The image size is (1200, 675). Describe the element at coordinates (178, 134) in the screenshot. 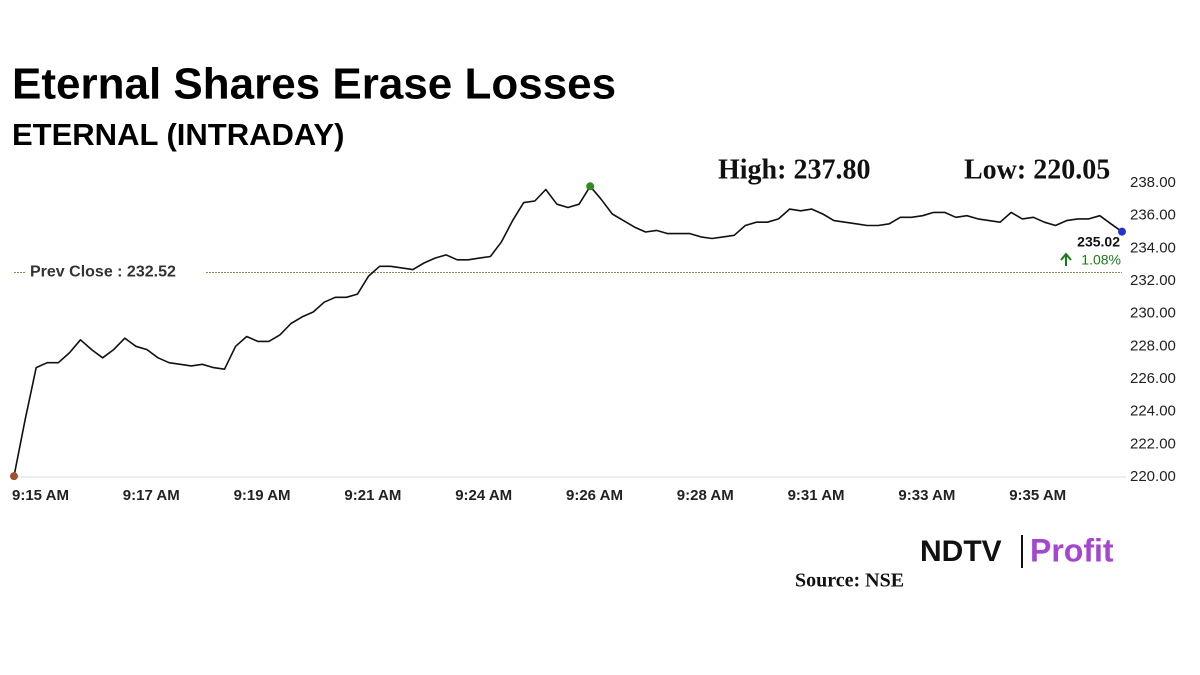

I see `chart-subtitle: ETERNAL (INTRADAY)` at that location.